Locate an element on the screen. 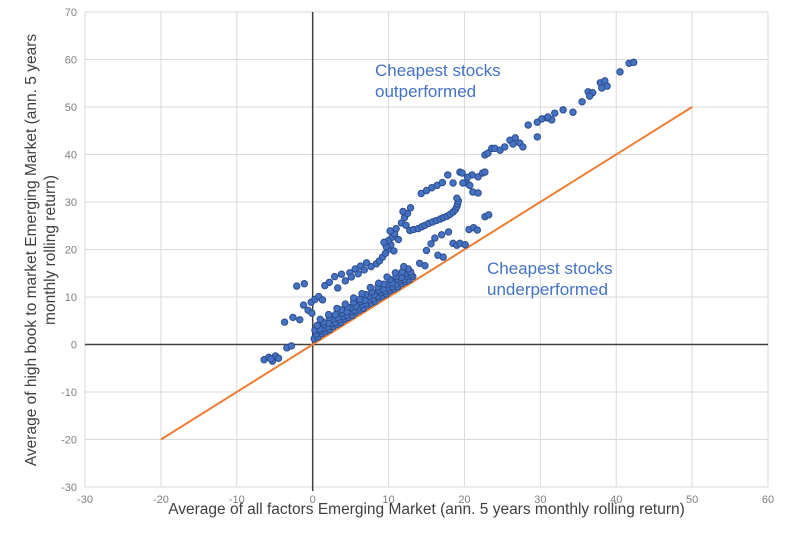  x-tick-label: -10 is located at coordinates (237, 500).